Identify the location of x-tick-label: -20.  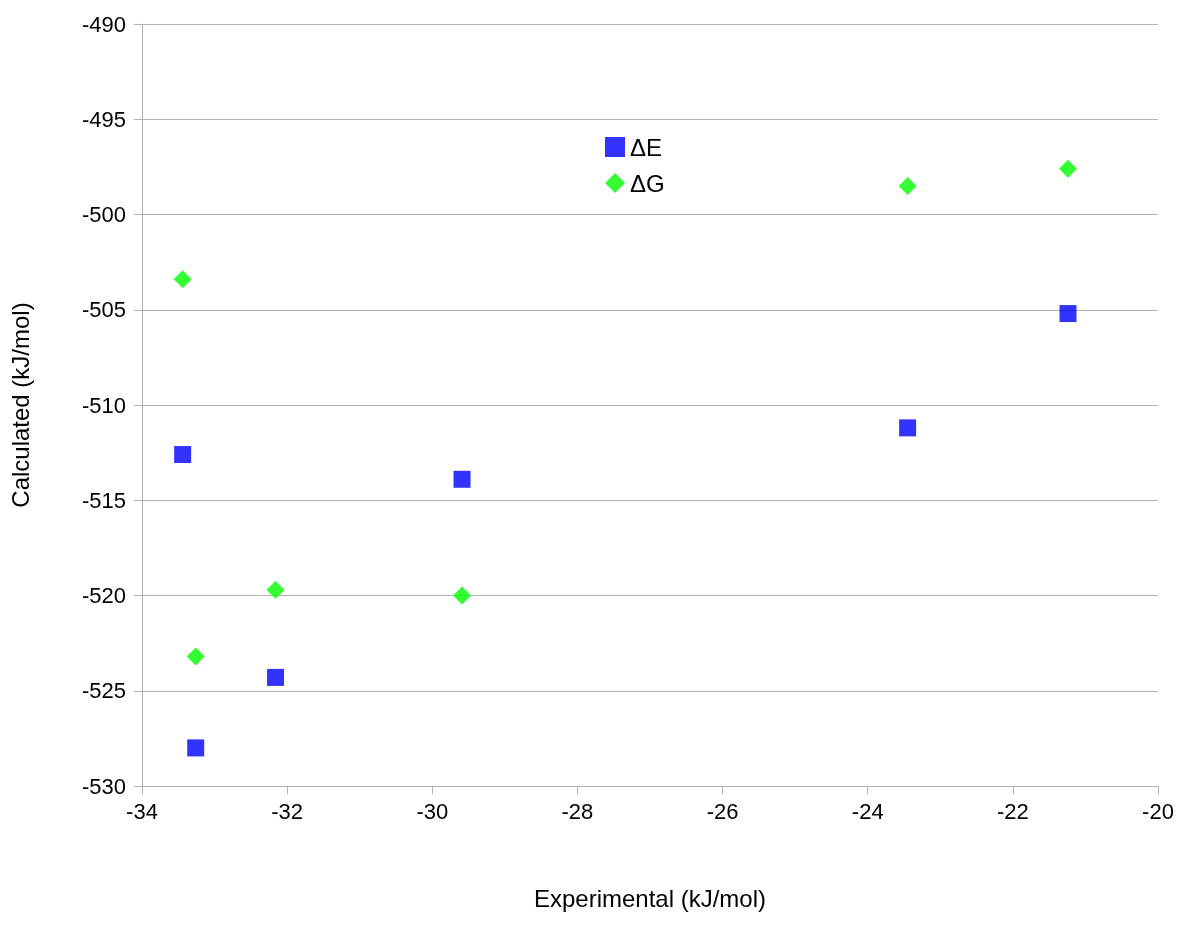
(1158, 811).